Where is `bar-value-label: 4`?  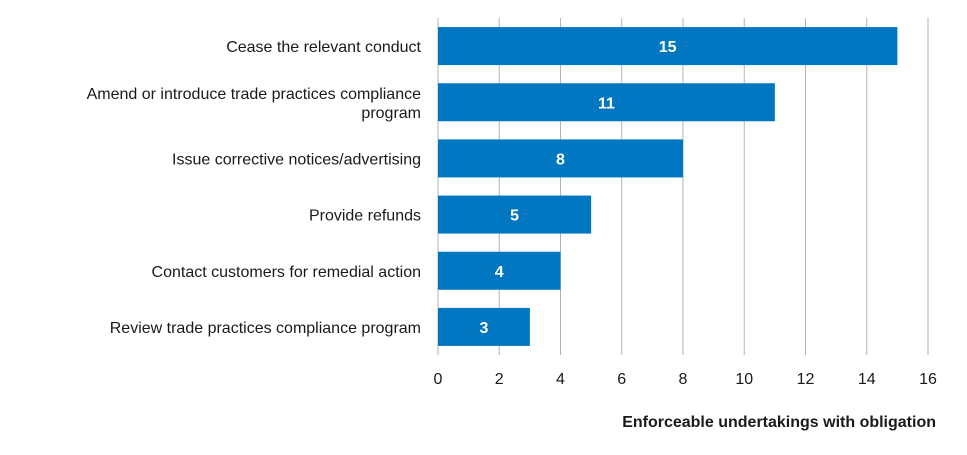
bar-value-label: 4 is located at coordinates (499, 272).